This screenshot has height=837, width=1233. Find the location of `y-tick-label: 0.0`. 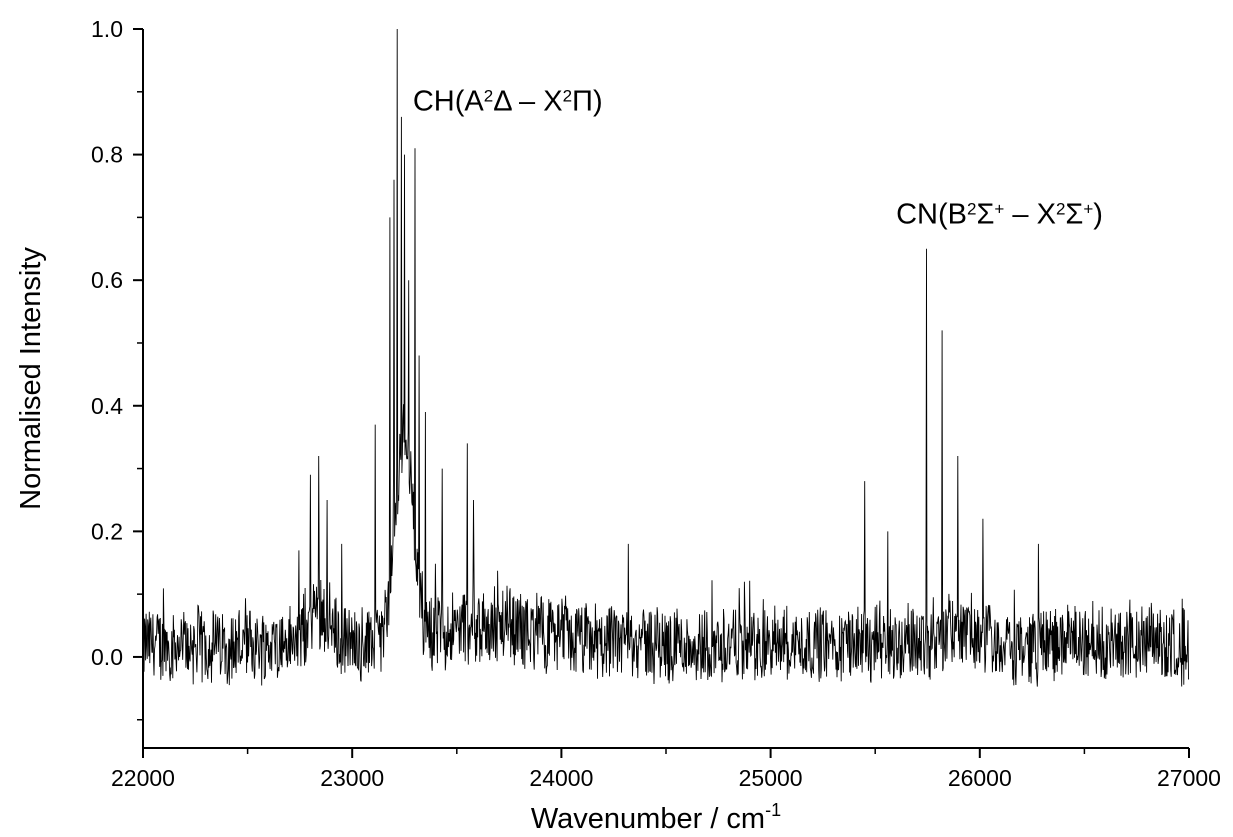

y-tick-label: 0.0 is located at coordinates (107, 657).